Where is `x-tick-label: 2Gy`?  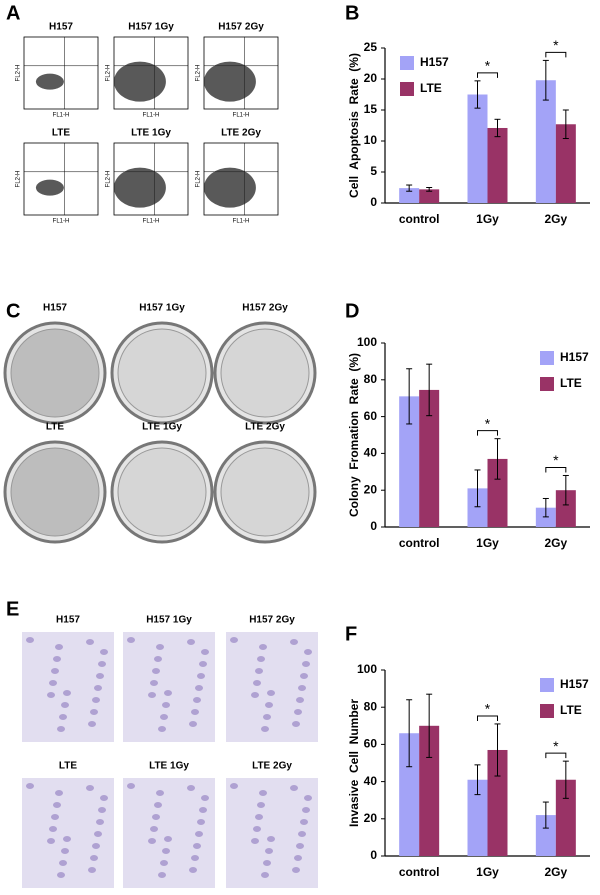 x-tick-label: 2Gy is located at coordinates (555, 543).